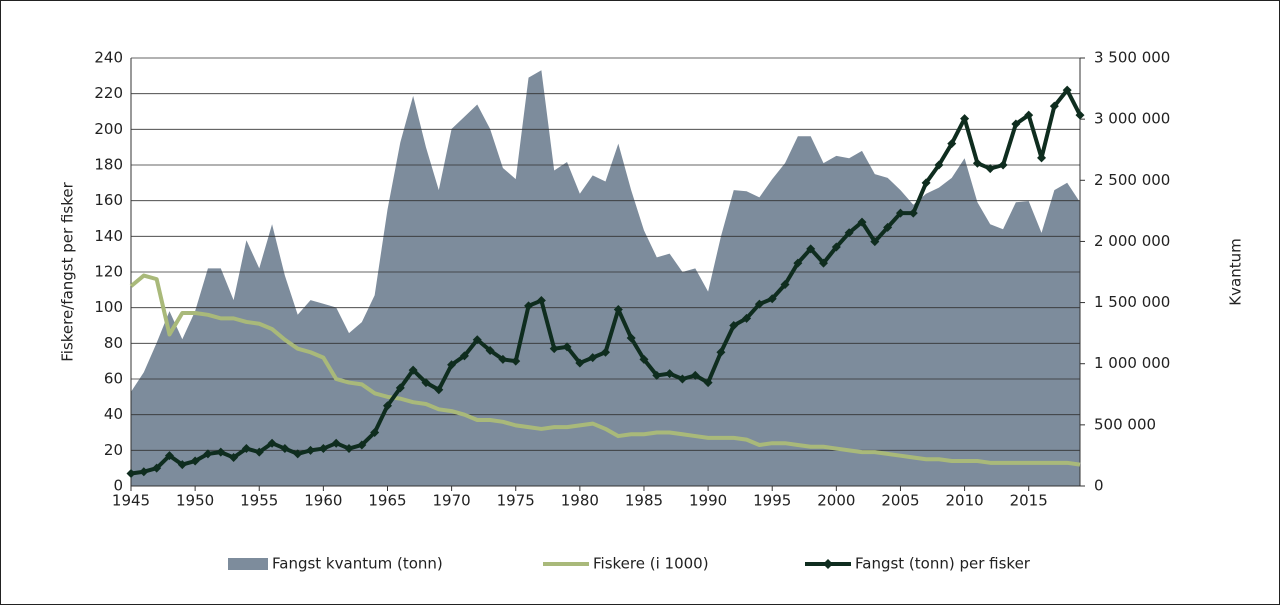 Image resolution: width=1280 pixels, height=609 pixels. I want to click on y-tick-label: 80, so click(113, 343).